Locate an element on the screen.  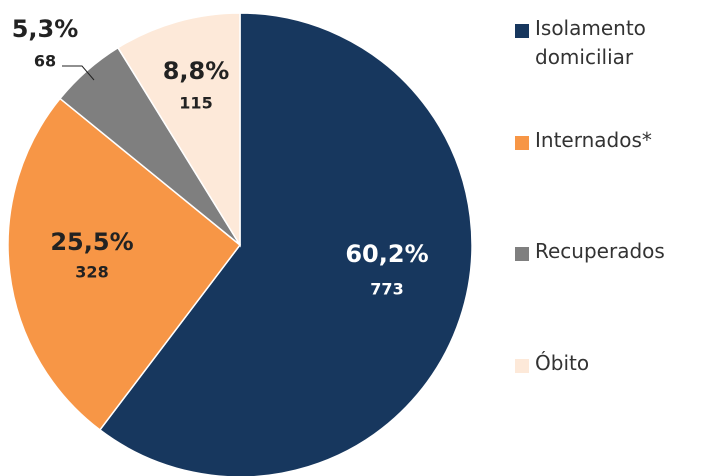
legend-item: Óbito is located at coordinates (600, 364).